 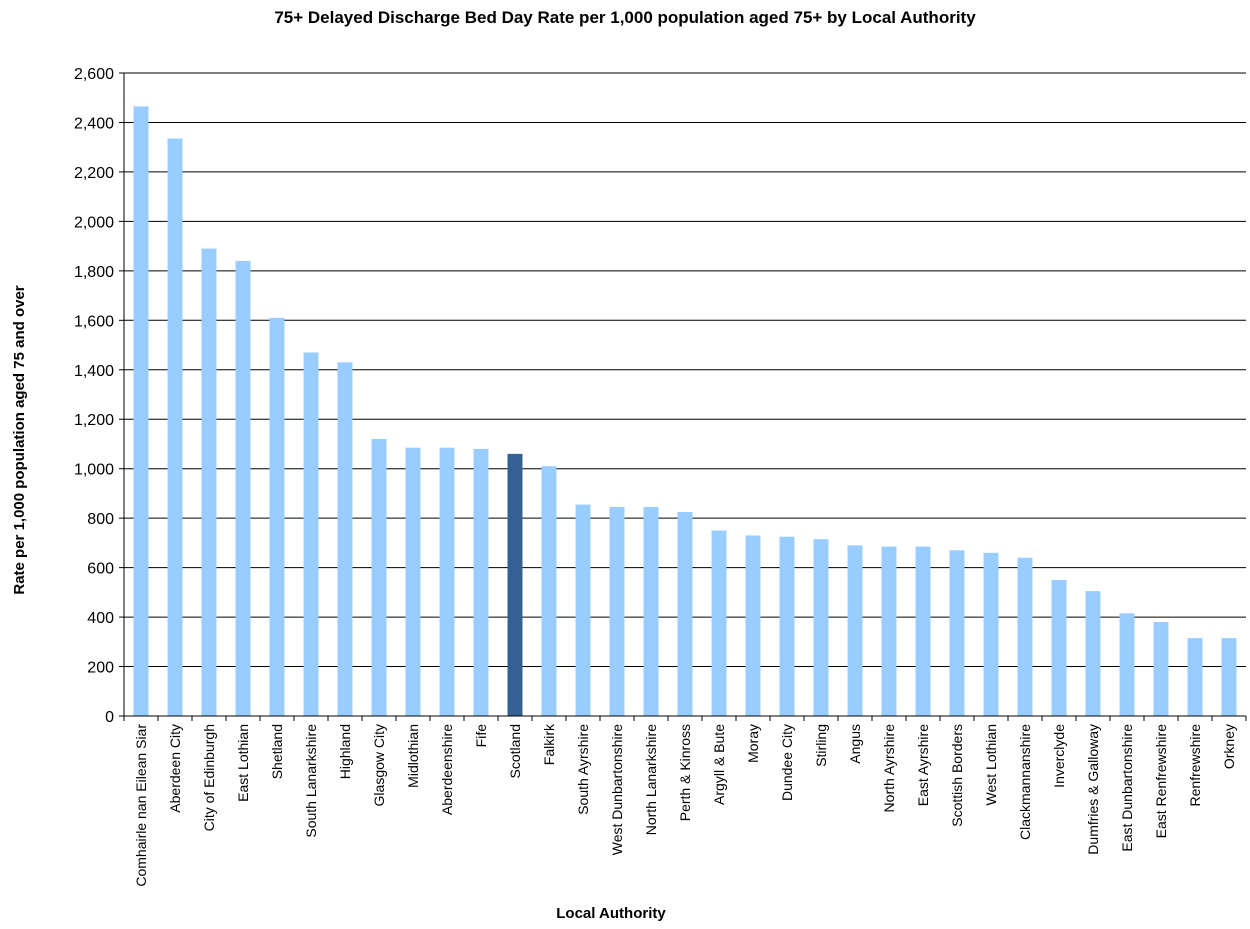 What do you see at coordinates (100, 569) in the screenshot?
I see `y-tick-label: 600` at bounding box center [100, 569].